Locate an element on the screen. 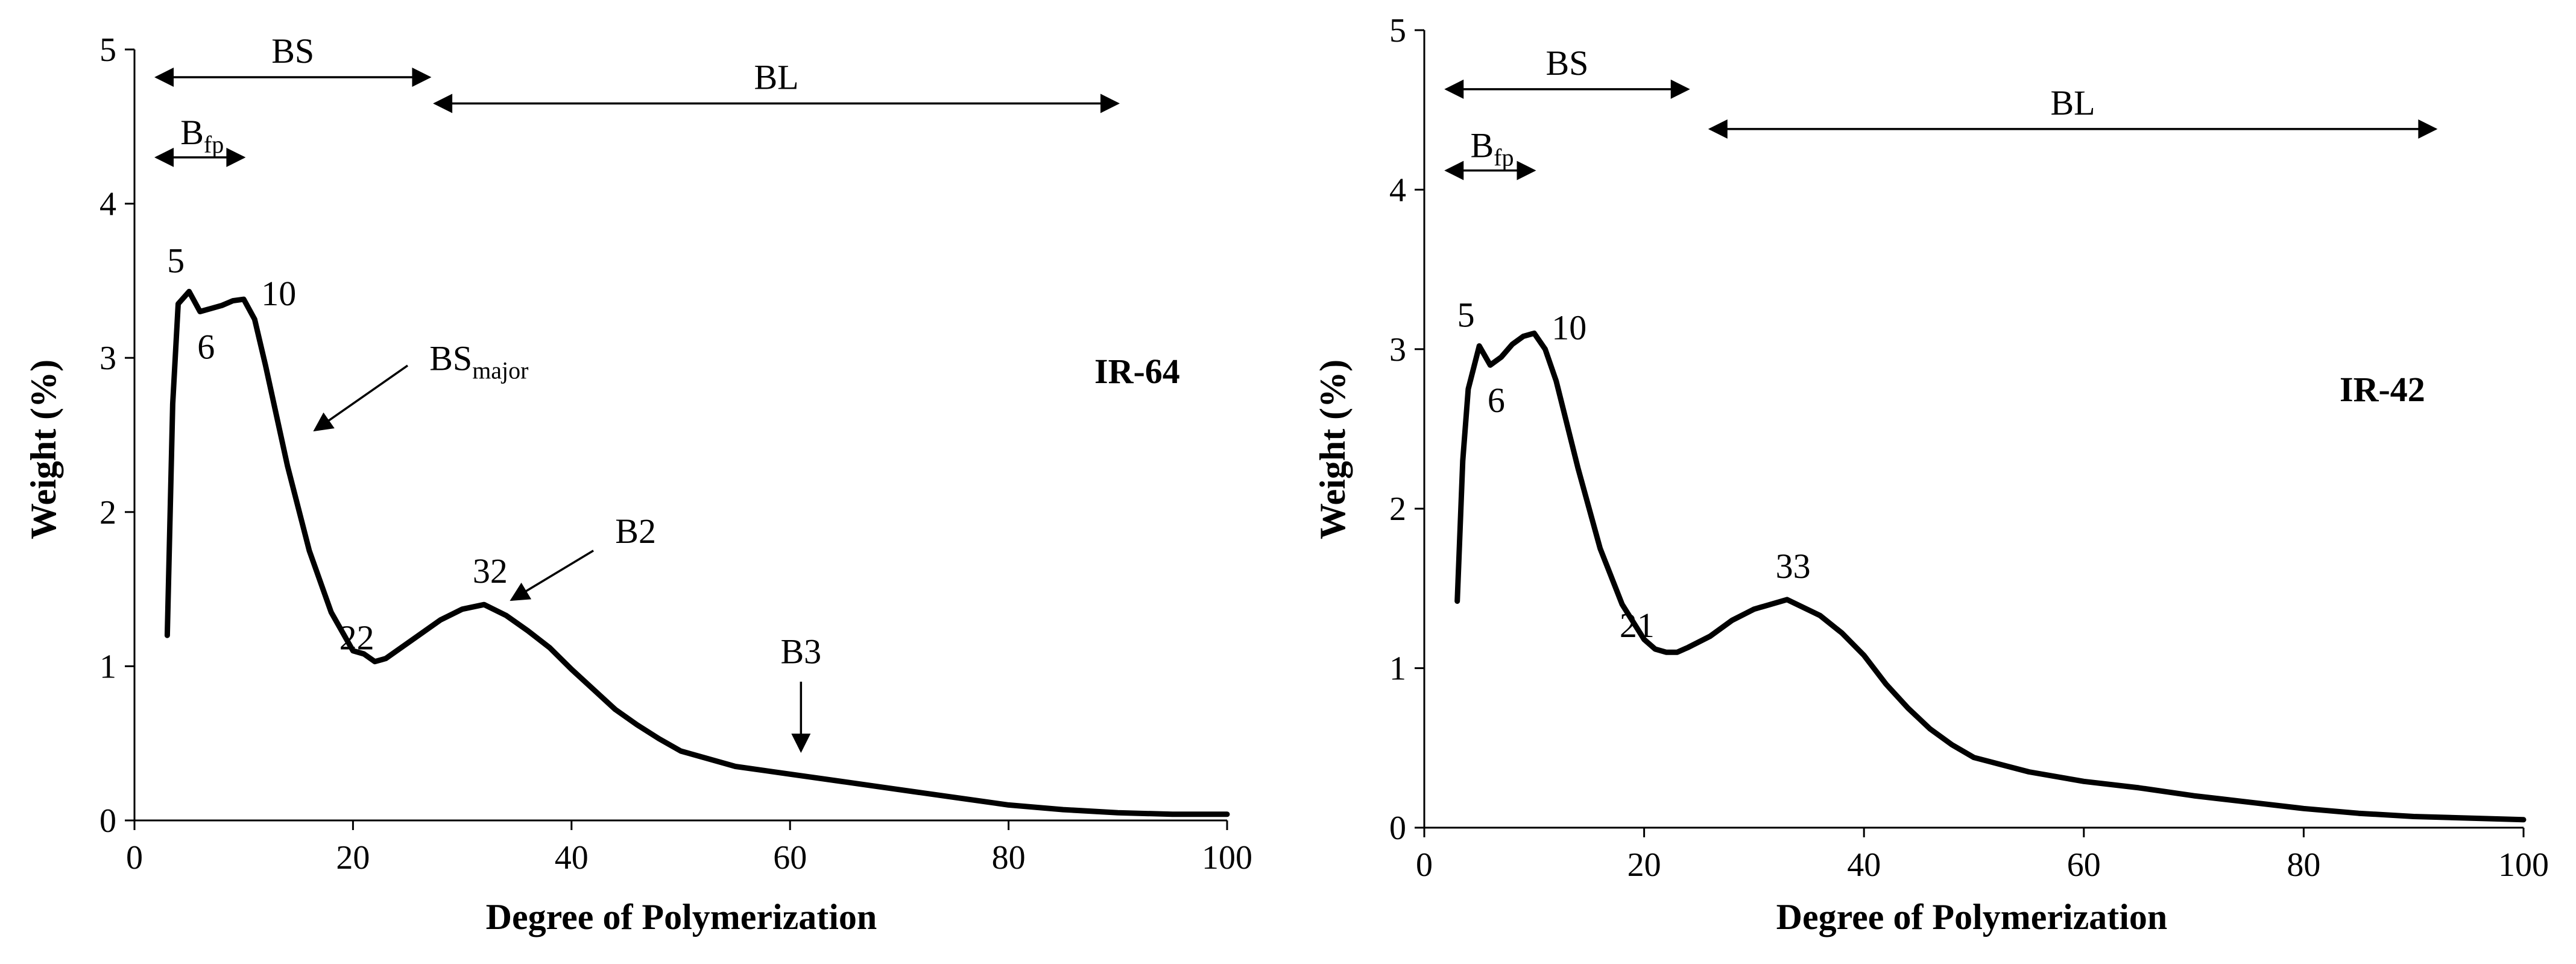 Image resolution: width=2576 pixels, height=964 pixels. y-axis-title-ir42: Weight (%) is located at coordinates (1333, 450).